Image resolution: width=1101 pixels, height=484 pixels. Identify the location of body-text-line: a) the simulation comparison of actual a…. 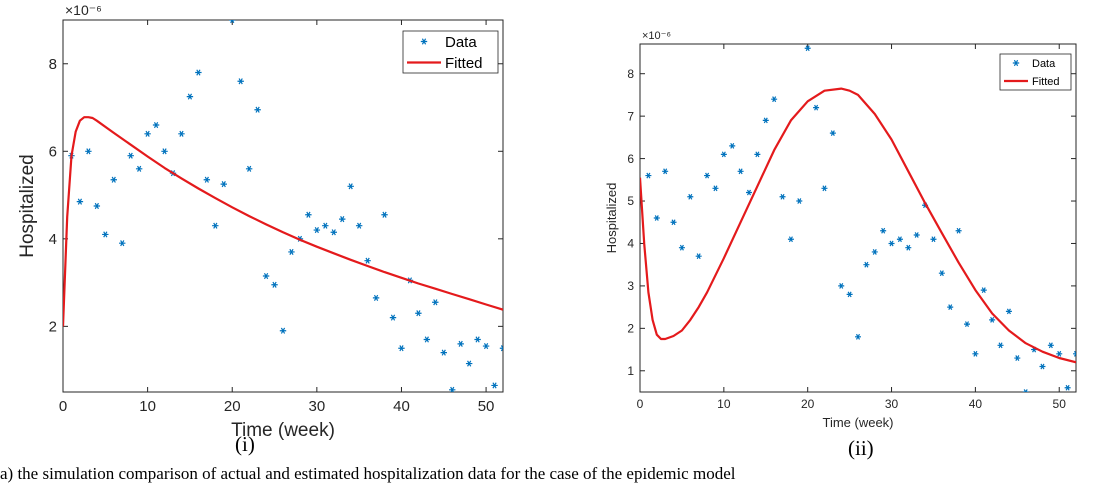
(368, 473).